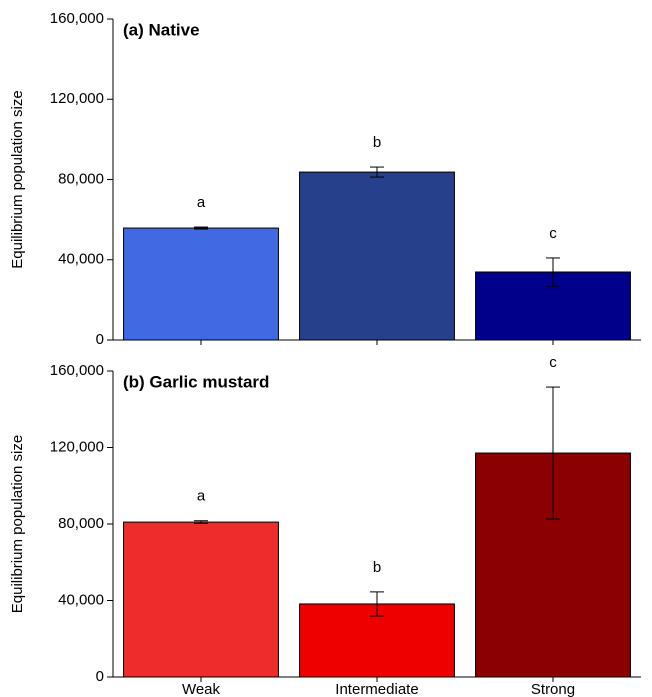 The image size is (652, 697). Describe the element at coordinates (161, 29) in the screenshot. I see `chart-title: (a) Native` at that location.